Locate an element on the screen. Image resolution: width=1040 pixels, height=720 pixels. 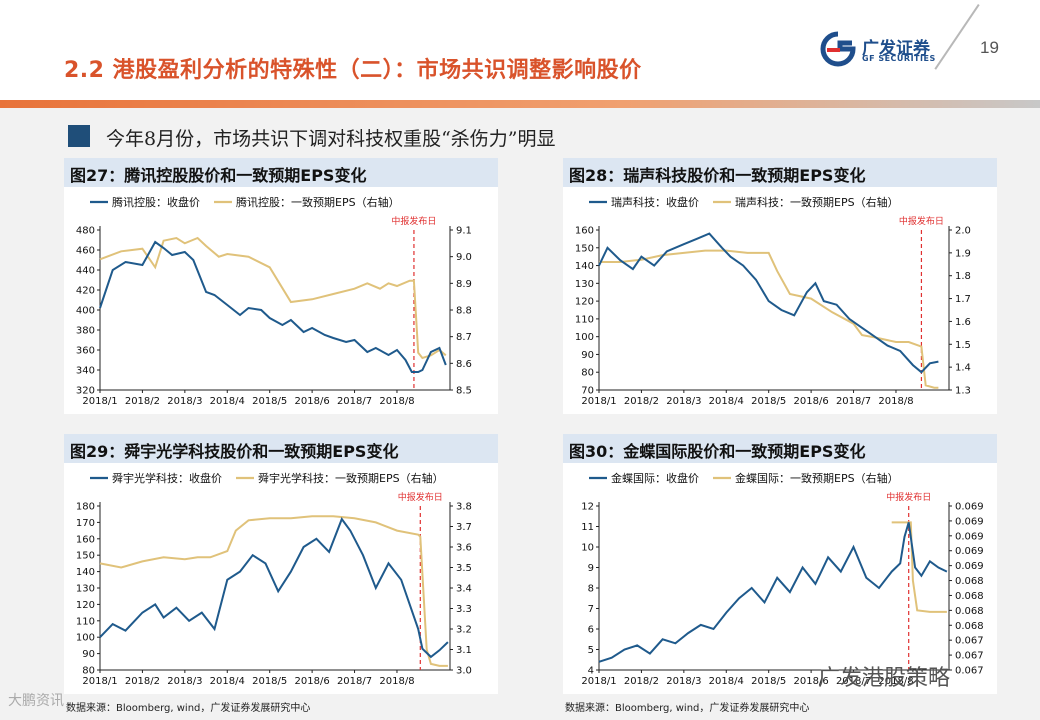
right-tick-label: 8.5 is located at coordinates (464, 391).